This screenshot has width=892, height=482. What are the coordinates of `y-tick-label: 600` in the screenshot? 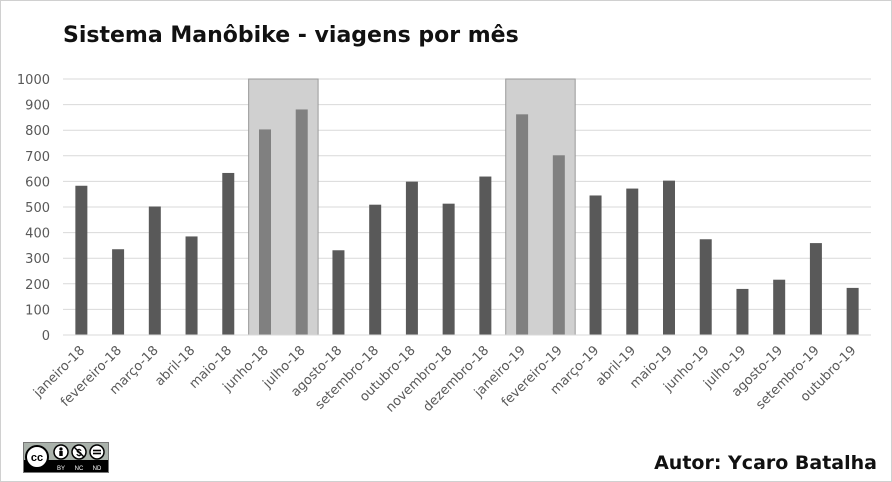 It's located at (37, 182).